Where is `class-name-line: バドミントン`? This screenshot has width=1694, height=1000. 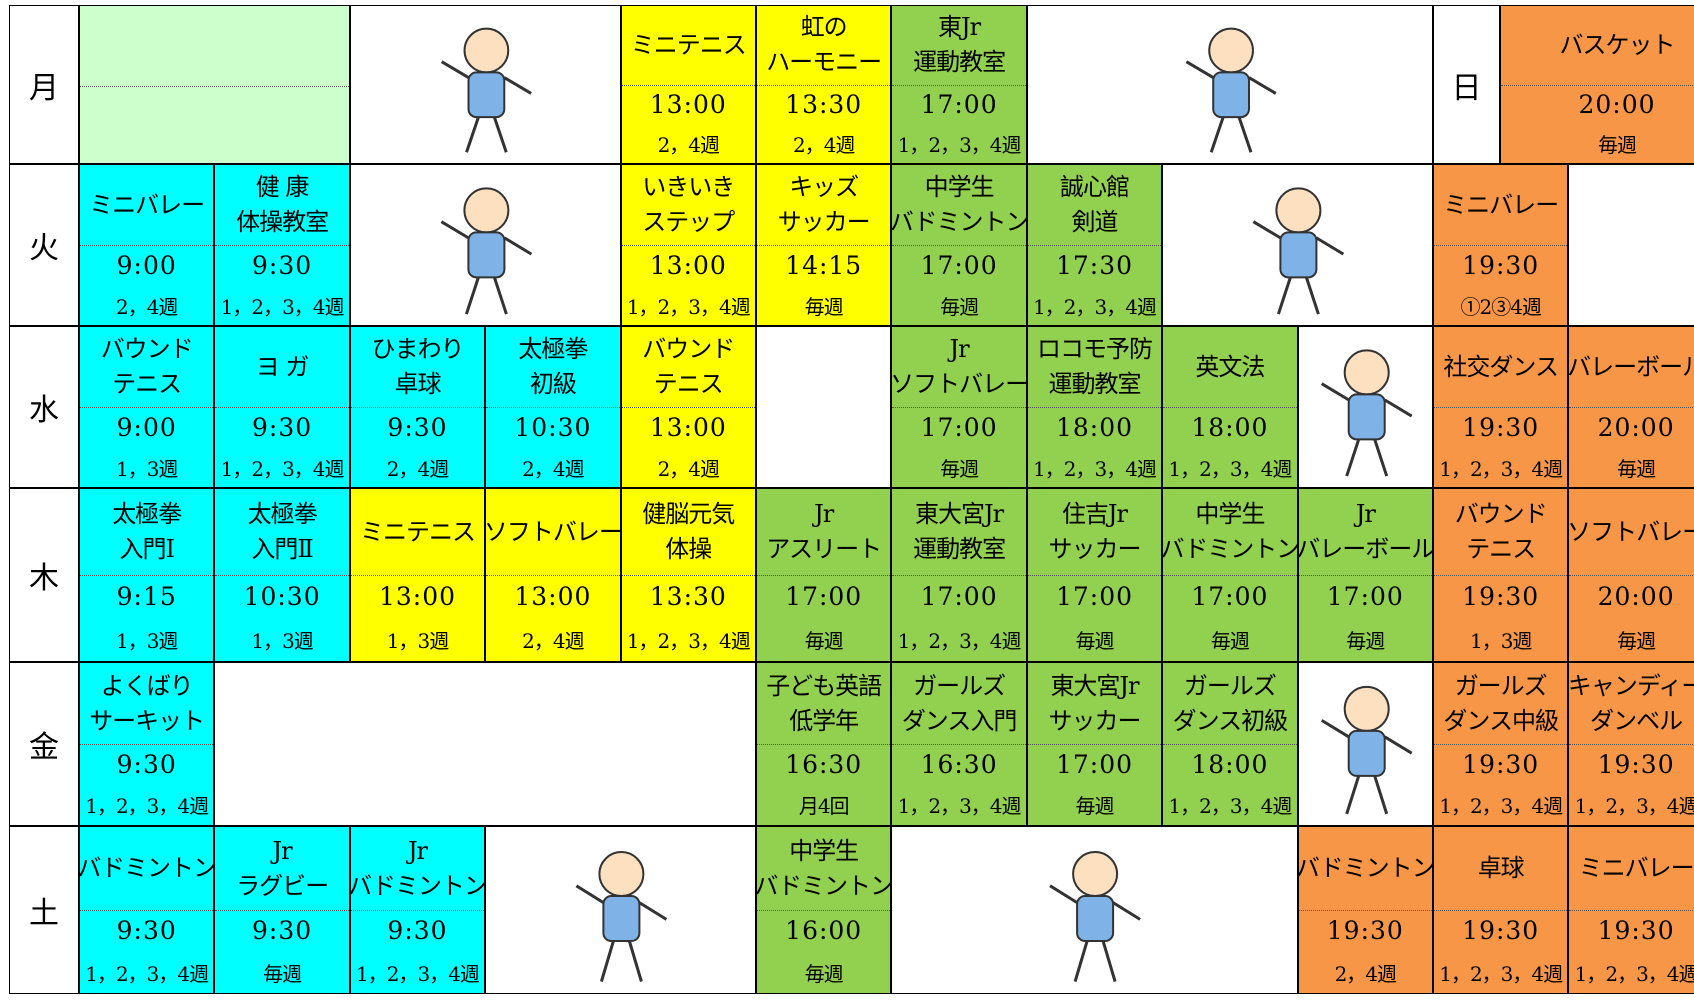
class-name-line: バドミントン is located at coordinates (1365, 868).